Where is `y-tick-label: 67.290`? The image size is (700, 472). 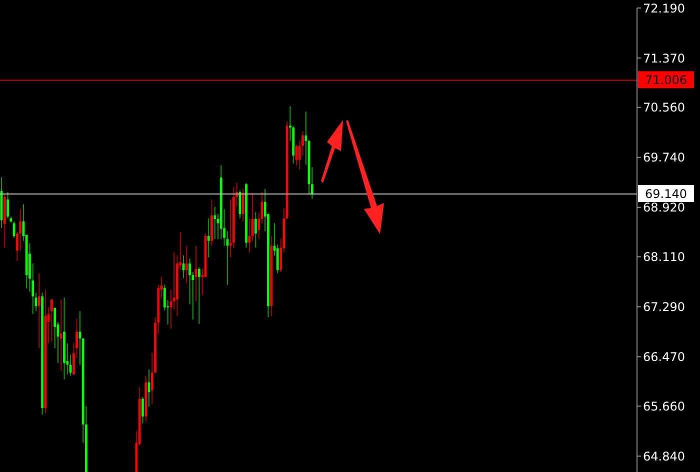 y-tick-label: 67.290 is located at coordinates (664, 307).